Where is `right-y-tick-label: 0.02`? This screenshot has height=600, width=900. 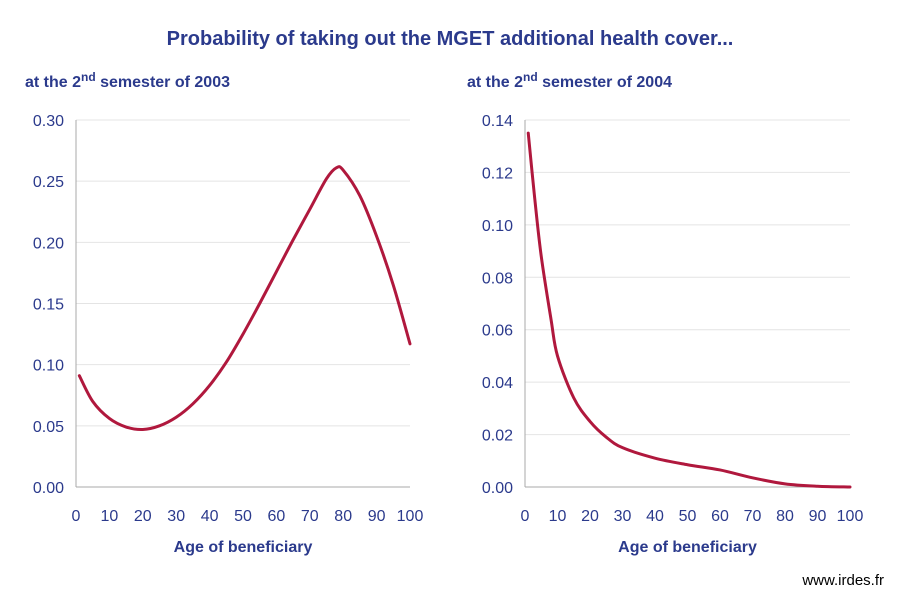
right-y-tick-label: 0.02 is located at coordinates (497, 436).